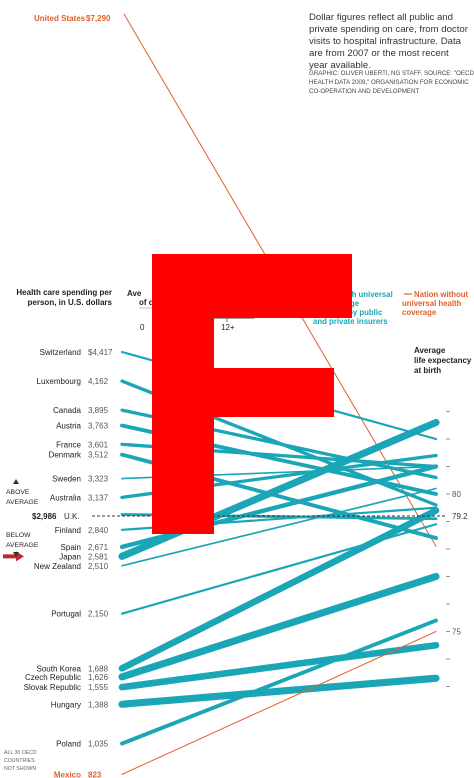 This screenshot has height=778, width=474. I want to click on mid-header-cont: of d, so click(146, 302).